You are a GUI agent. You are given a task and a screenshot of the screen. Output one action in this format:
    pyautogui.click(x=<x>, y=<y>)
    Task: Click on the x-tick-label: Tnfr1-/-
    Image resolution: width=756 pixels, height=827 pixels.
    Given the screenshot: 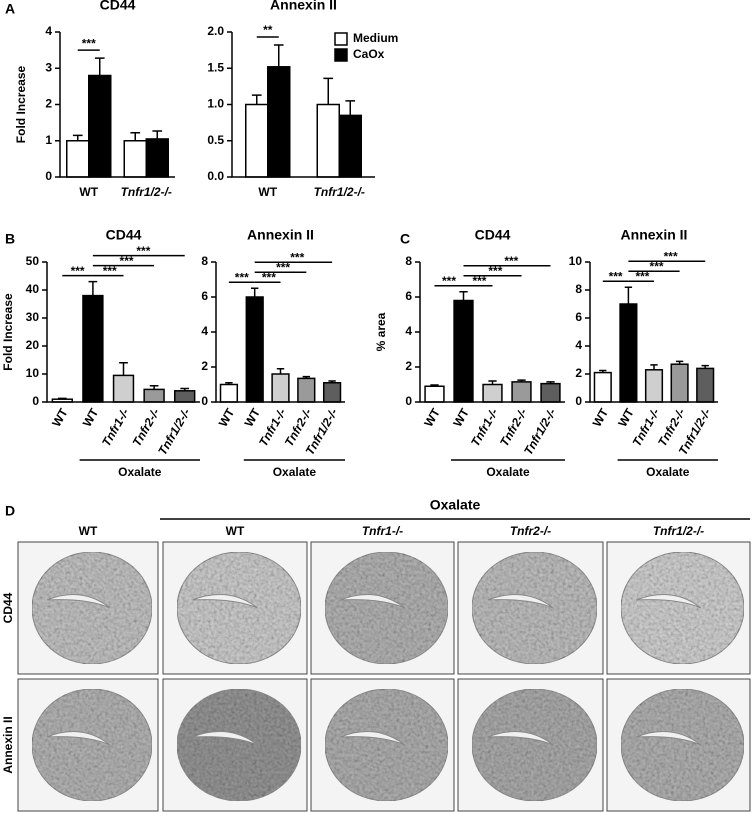 What is the action you would take?
    pyautogui.click(x=115, y=427)
    